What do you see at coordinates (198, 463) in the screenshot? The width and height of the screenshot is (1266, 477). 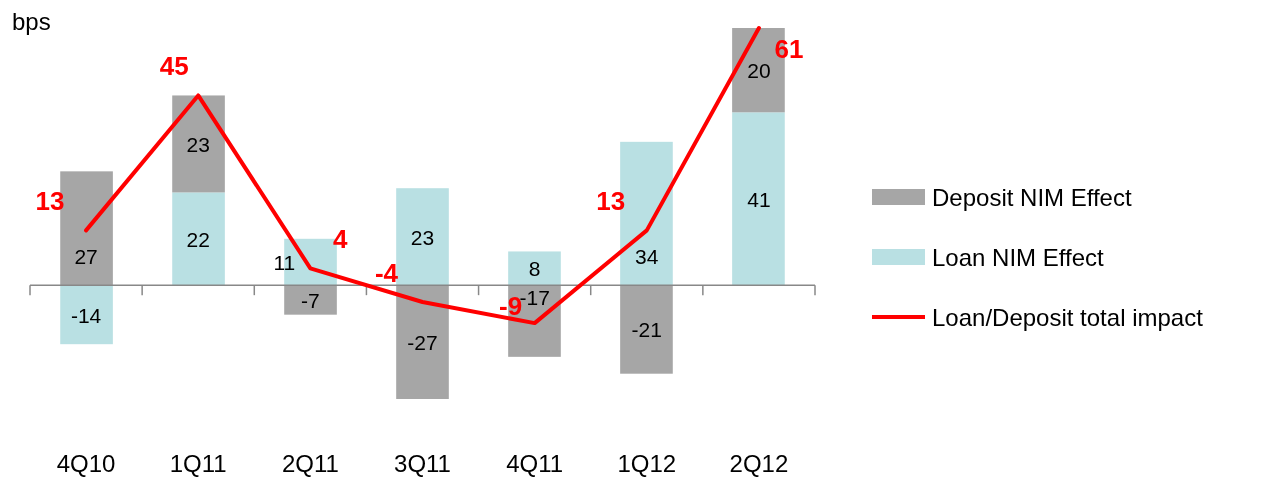 I see `x-tick-label: 1Q11` at bounding box center [198, 463].